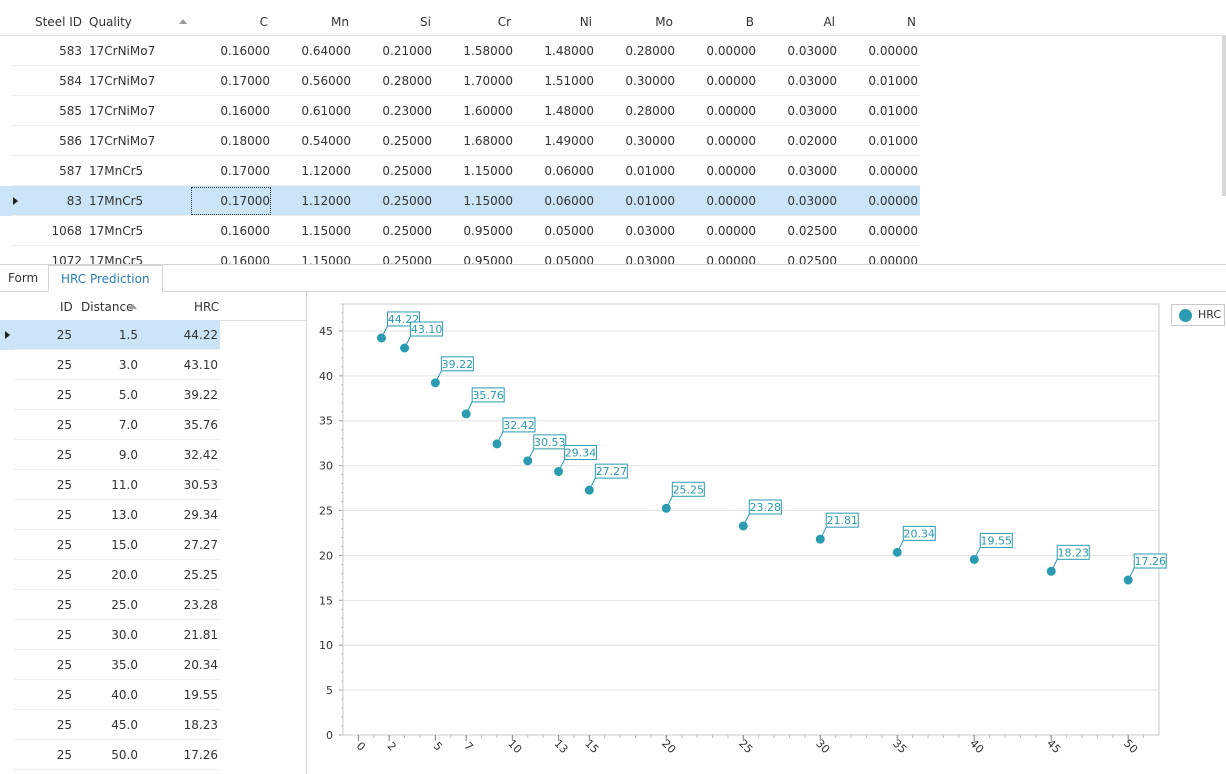  I want to click on cell-quality: 17CrNiMo7, so click(122, 141).